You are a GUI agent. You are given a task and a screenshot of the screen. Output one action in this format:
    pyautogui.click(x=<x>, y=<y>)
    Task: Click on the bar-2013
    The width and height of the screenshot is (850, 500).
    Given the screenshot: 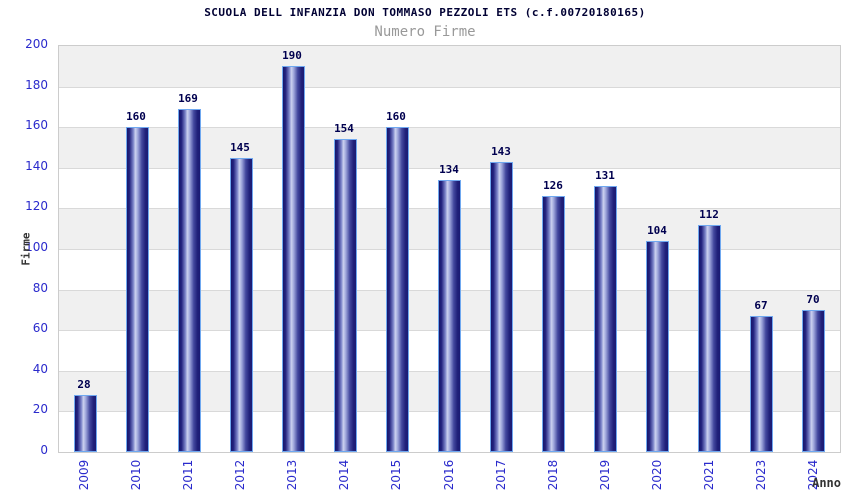 What is the action you would take?
    pyautogui.click(x=293, y=259)
    